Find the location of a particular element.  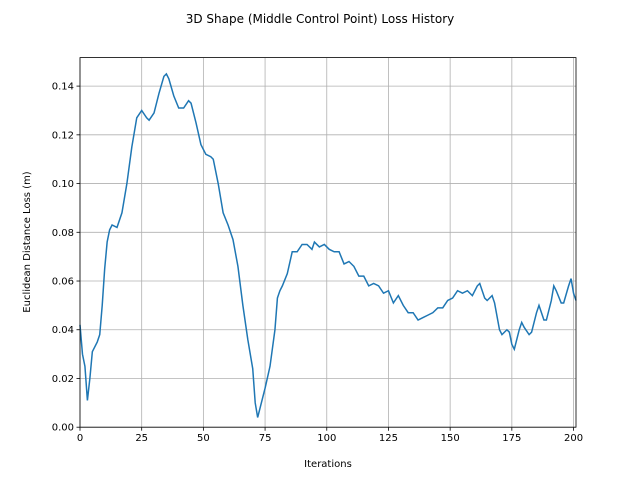

y-tick-label: 0.14 is located at coordinates (63, 87).